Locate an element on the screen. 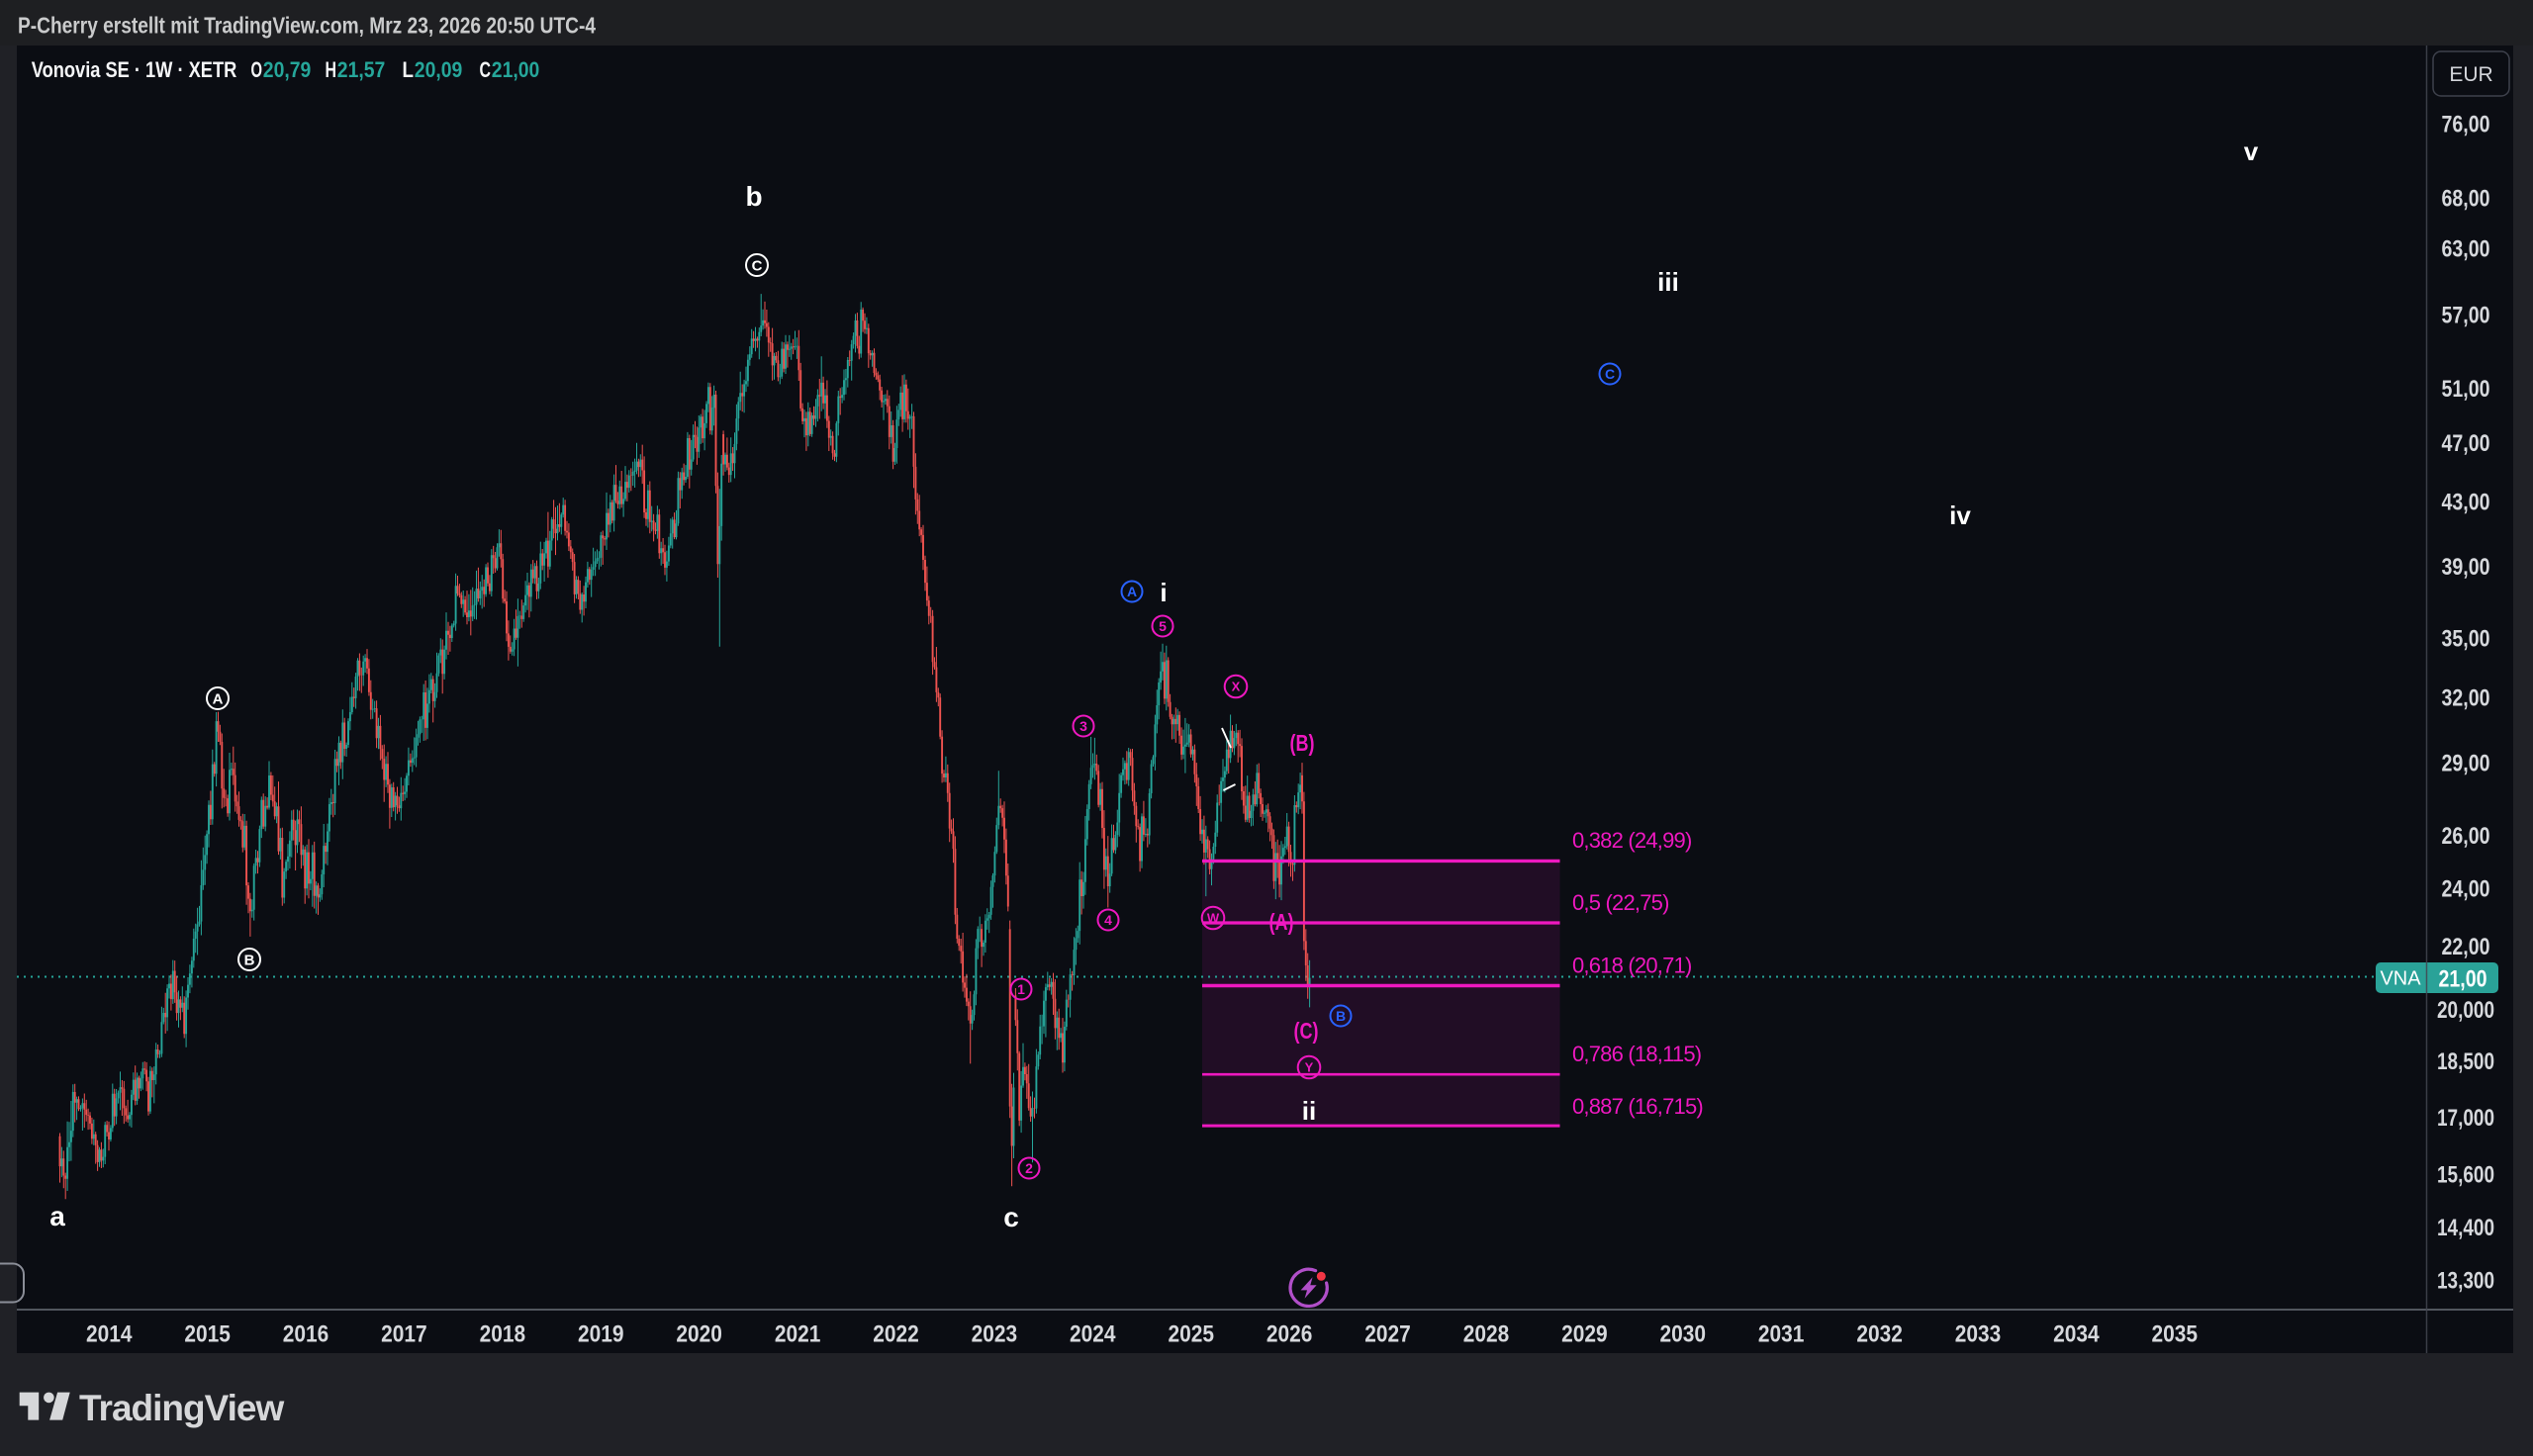 The image size is (2533, 1456). svg-text: 2025 is located at coordinates (1191, 1334).